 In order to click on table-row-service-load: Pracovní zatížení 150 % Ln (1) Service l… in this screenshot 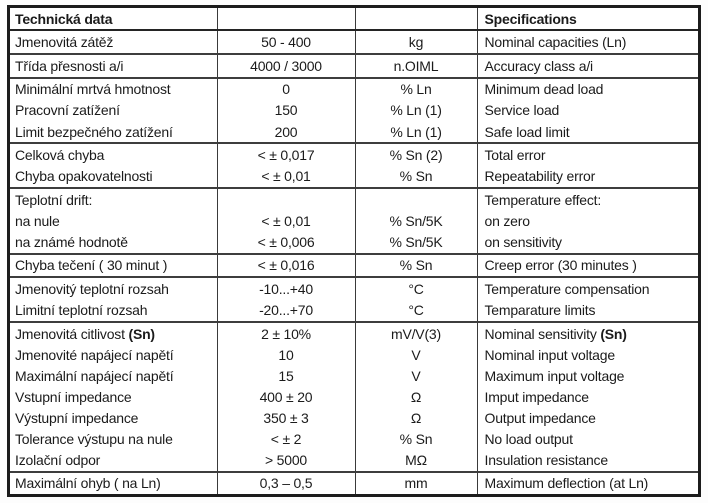, I will do `click(354, 110)`.